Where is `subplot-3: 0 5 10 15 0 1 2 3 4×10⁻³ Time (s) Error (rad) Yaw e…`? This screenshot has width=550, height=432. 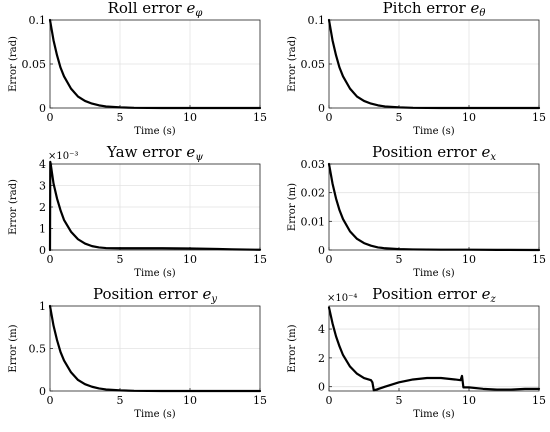
subplot-3: 0 5 10 15 0 1 2 3 4×10⁻³ Time (s) Error (rad) Yaw e… is located at coordinates (137, 211).